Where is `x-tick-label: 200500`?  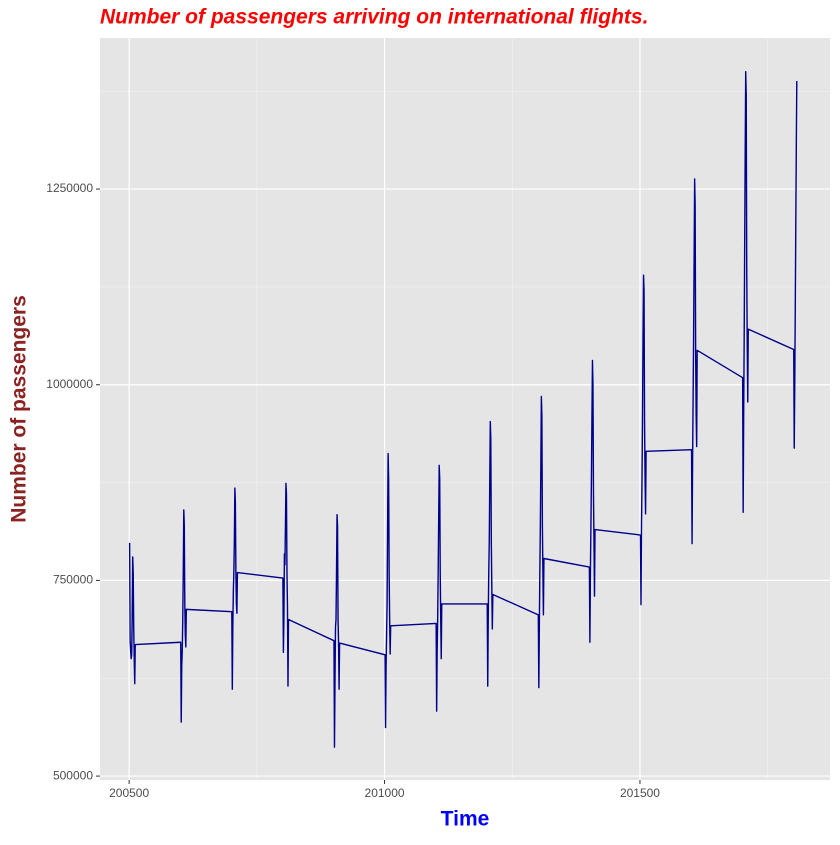 x-tick-label: 200500 is located at coordinates (129, 793).